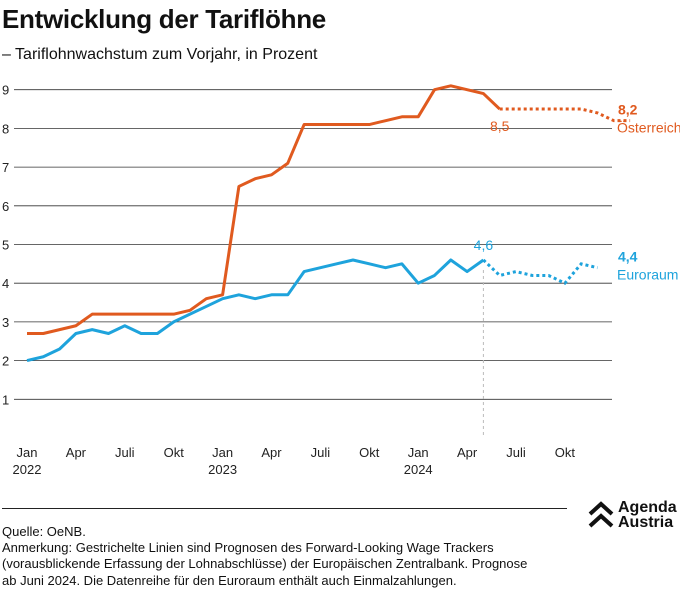  What do you see at coordinates (222, 452) in the screenshot?
I see `x-tick-label-12: Jan` at bounding box center [222, 452].